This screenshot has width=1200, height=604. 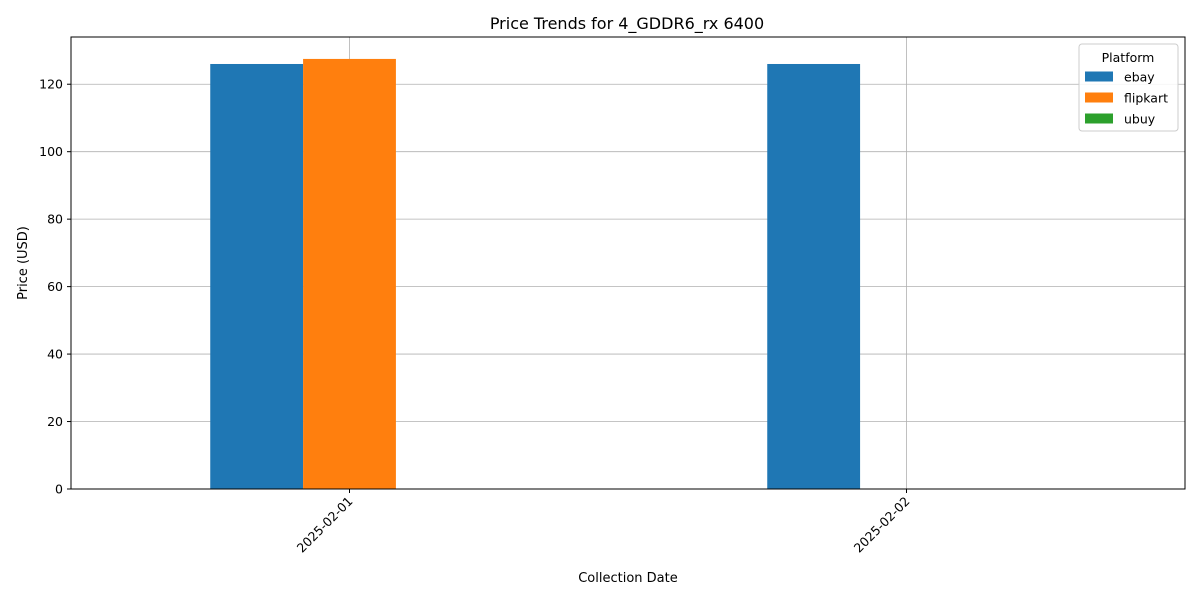 What do you see at coordinates (55, 421) in the screenshot?
I see `y-tick-label: 20` at bounding box center [55, 421].